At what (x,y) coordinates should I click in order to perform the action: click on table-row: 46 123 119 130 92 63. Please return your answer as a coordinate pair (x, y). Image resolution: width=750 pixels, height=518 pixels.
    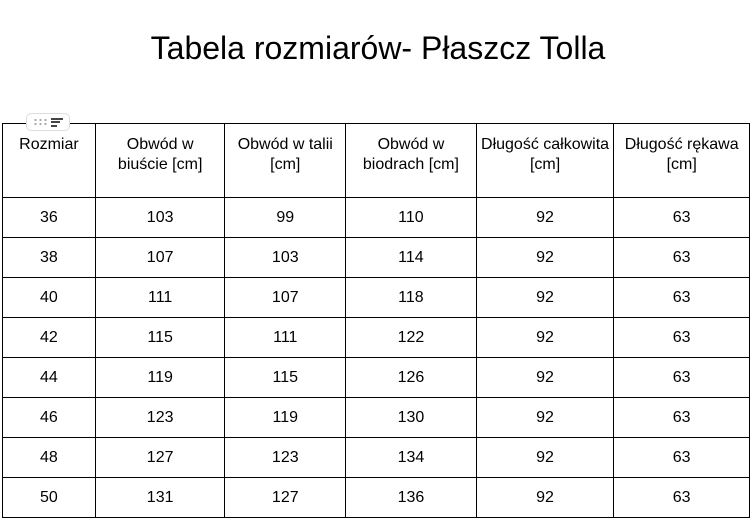
    Looking at the image, I should click on (376, 417).